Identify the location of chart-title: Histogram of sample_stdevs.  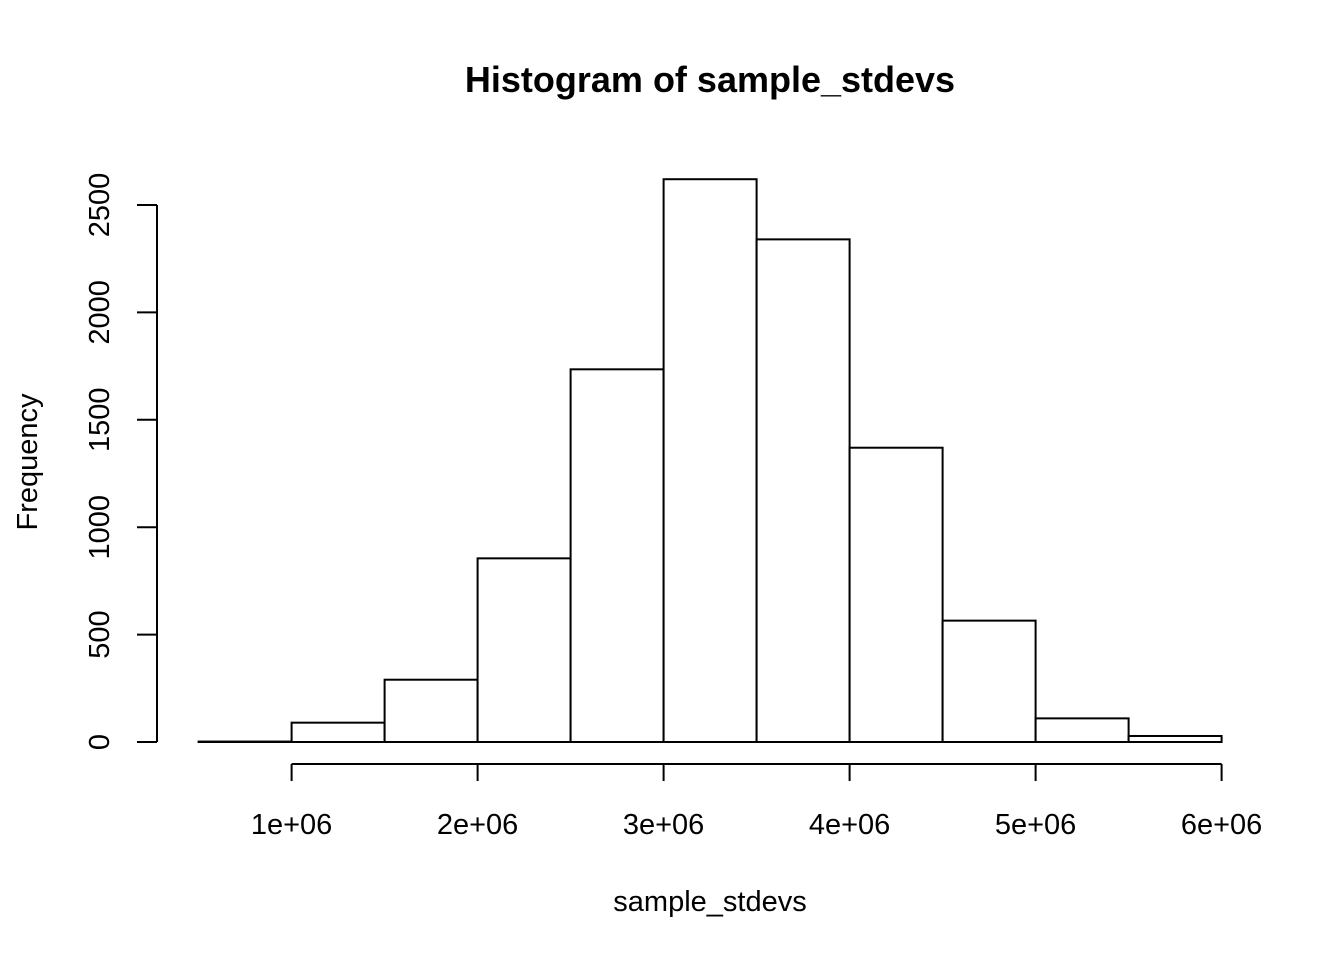
(710, 79).